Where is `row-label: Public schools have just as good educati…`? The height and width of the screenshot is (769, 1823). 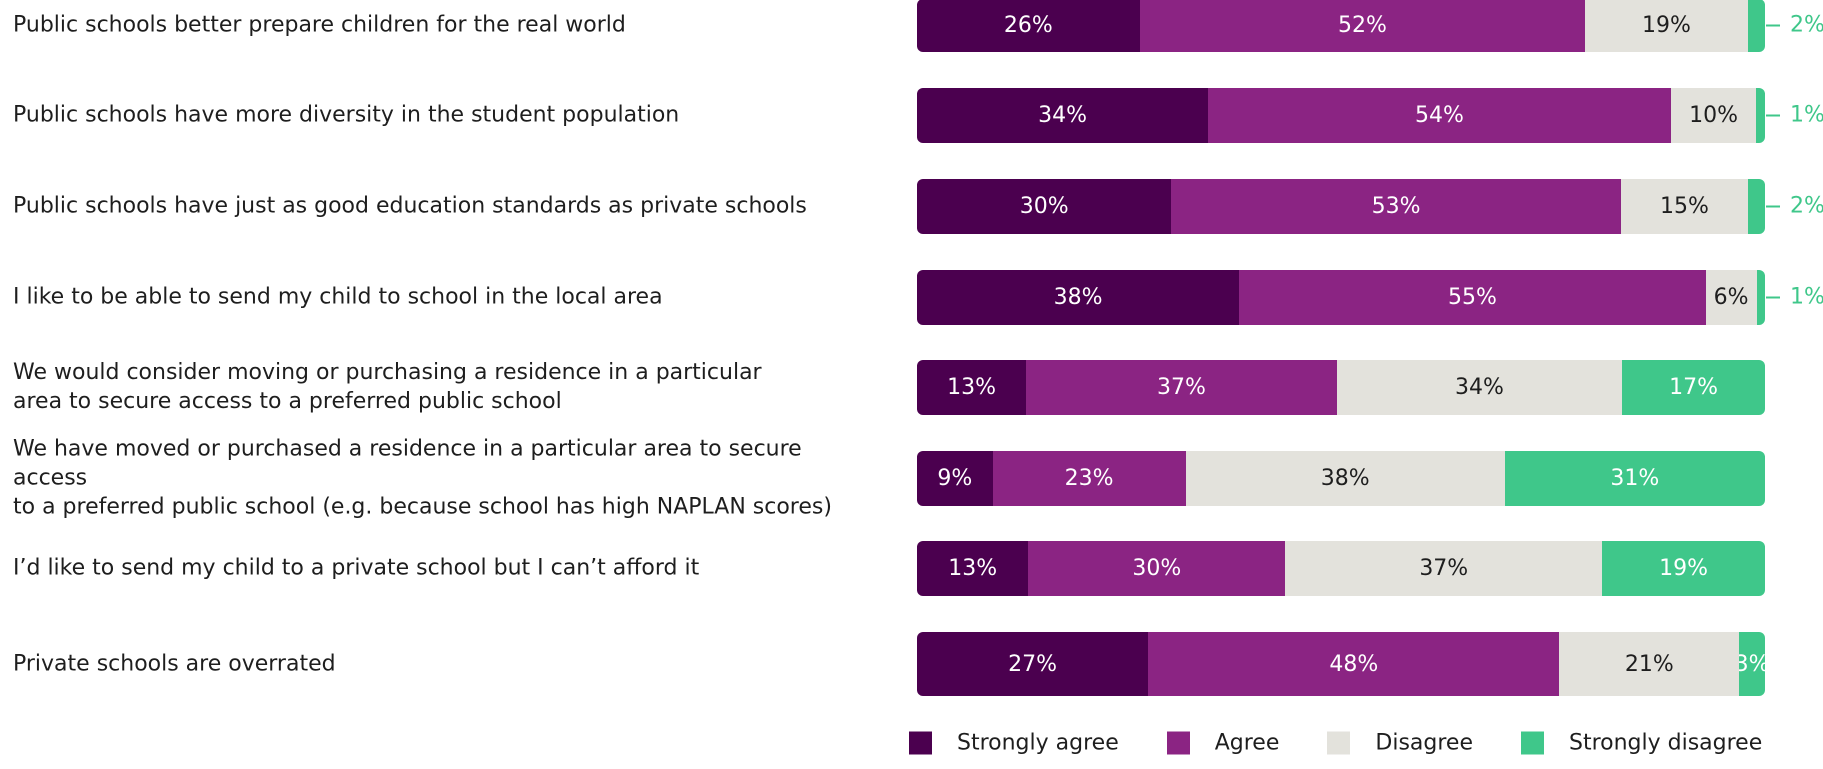 row-label: Public schools have just as good educati… is located at coordinates (410, 206).